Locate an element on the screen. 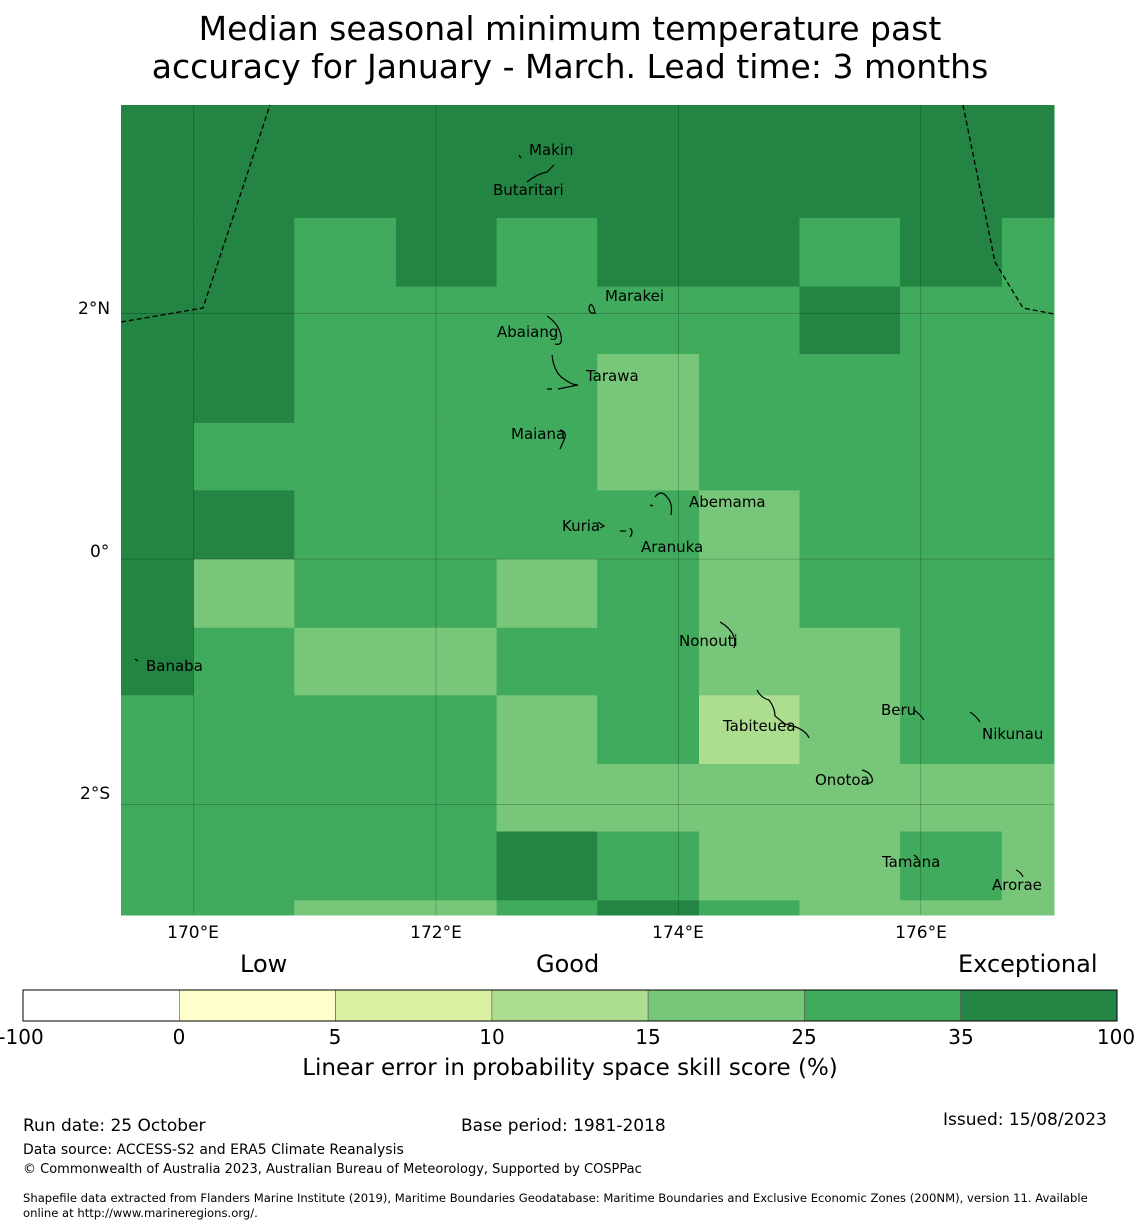 The width and height of the screenshot is (1140, 1230). abaiang-outline is located at coordinates (554, 330).